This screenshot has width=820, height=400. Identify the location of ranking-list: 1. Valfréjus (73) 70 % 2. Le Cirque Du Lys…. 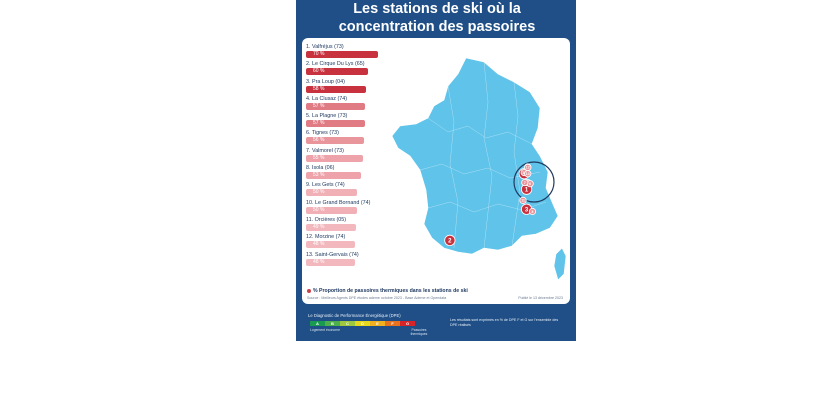
(346, 156).